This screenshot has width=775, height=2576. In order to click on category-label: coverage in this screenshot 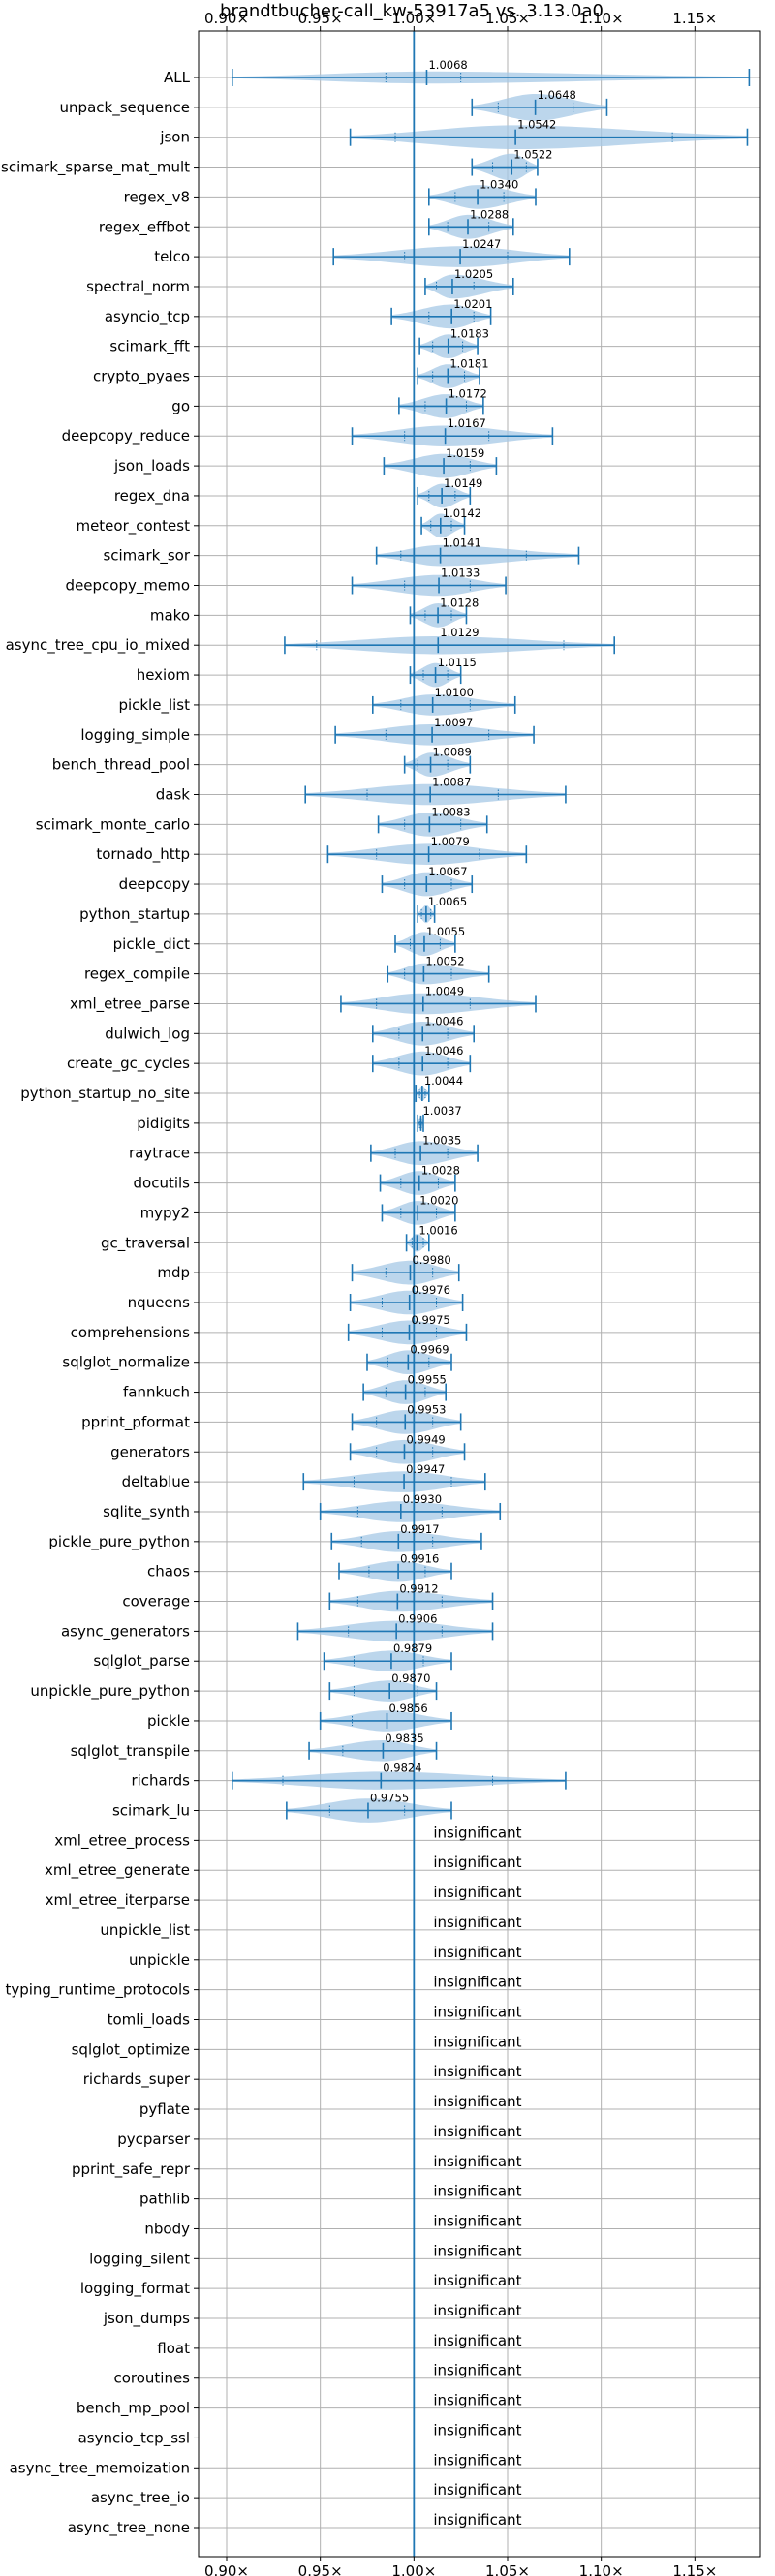, I will do `click(156, 1601)`.